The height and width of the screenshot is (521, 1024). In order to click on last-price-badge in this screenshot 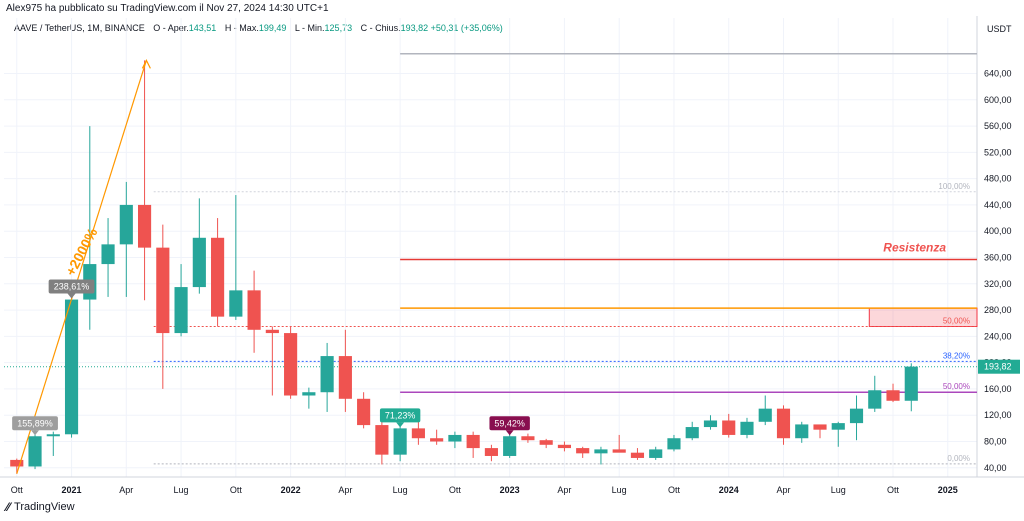, I will do `click(999, 366)`.